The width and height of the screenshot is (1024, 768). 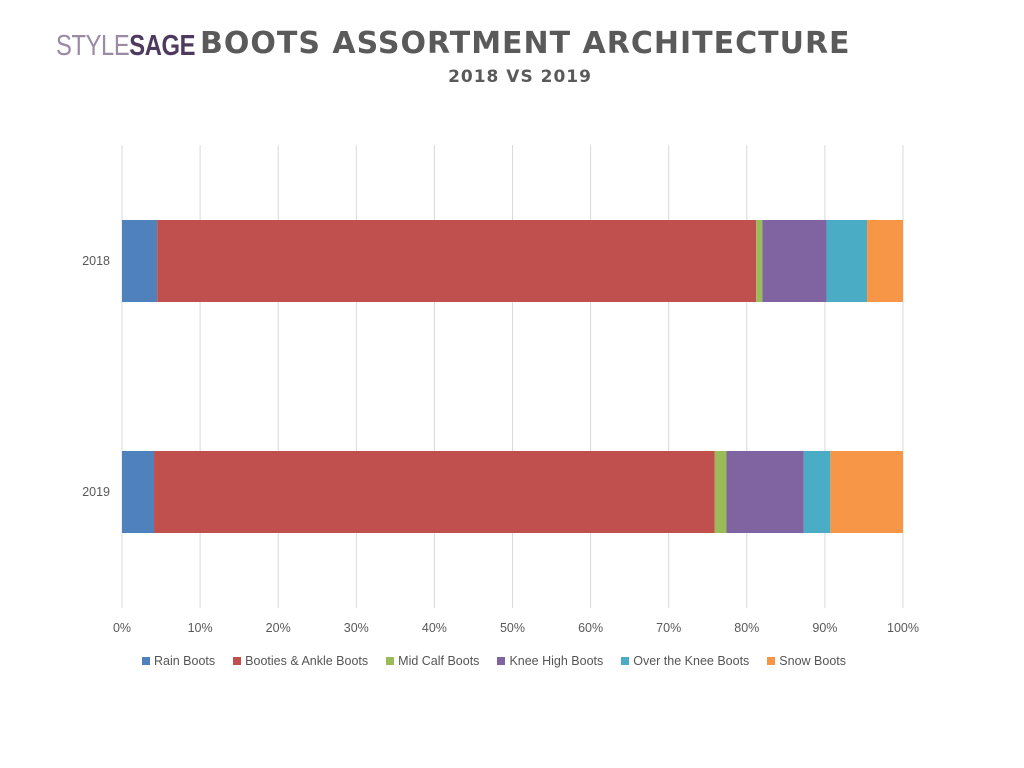 What do you see at coordinates (96, 492) in the screenshot?
I see `y-category-label: 2019` at bounding box center [96, 492].